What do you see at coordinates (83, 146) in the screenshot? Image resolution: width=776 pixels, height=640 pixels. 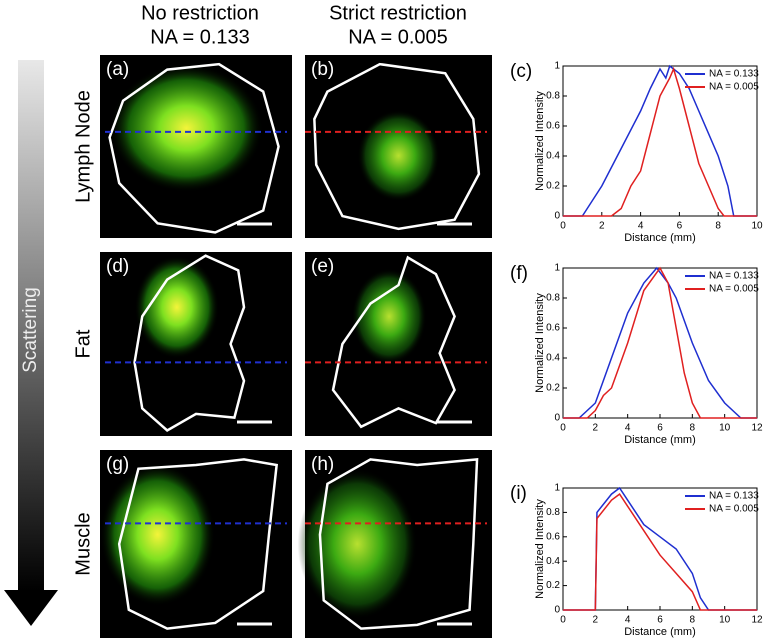 I see `row-label: Lymph Node` at bounding box center [83, 146].